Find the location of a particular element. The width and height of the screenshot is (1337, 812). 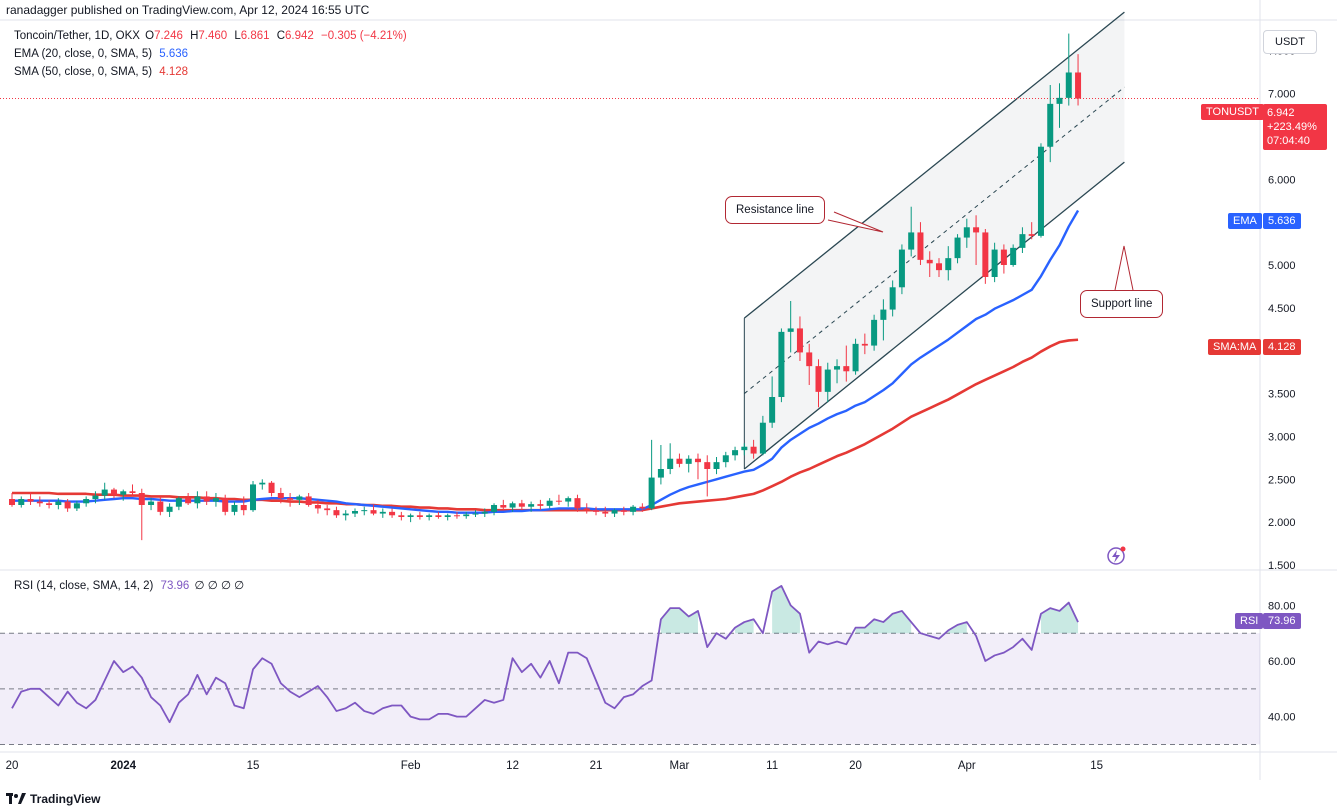

tradingview-logo-icon is located at coordinates (16, 798).